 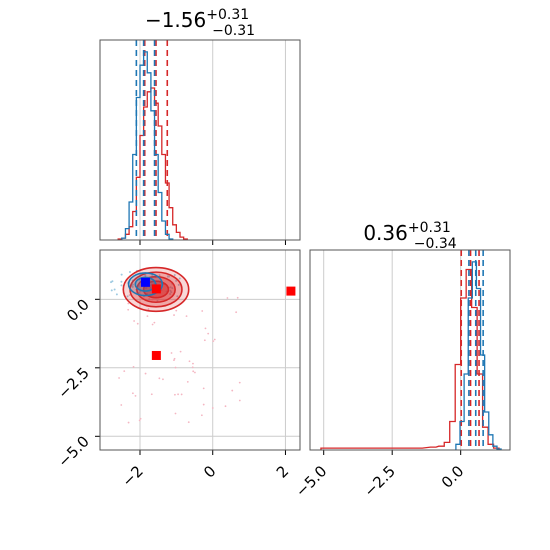 I want to click on title-param-1-median: −1.56, so click(x=175, y=20).